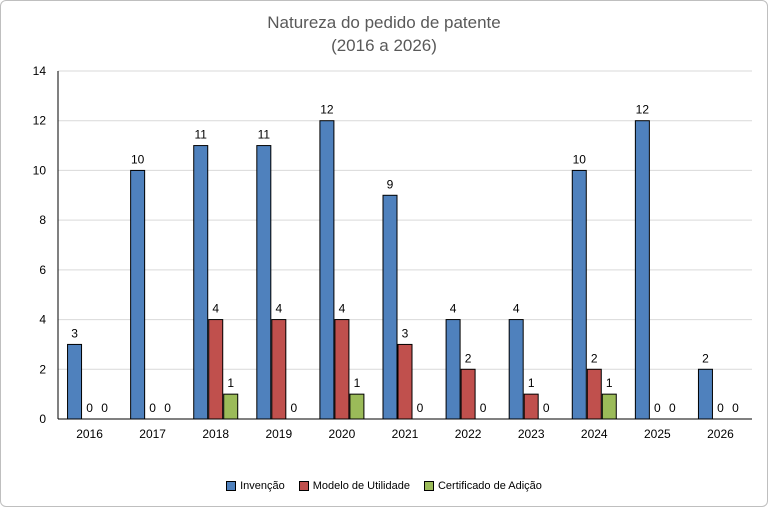 This screenshot has height=507, width=768. Describe the element at coordinates (361, 486) in the screenshot. I see `legend-label: Modelo de Utilidade` at that location.